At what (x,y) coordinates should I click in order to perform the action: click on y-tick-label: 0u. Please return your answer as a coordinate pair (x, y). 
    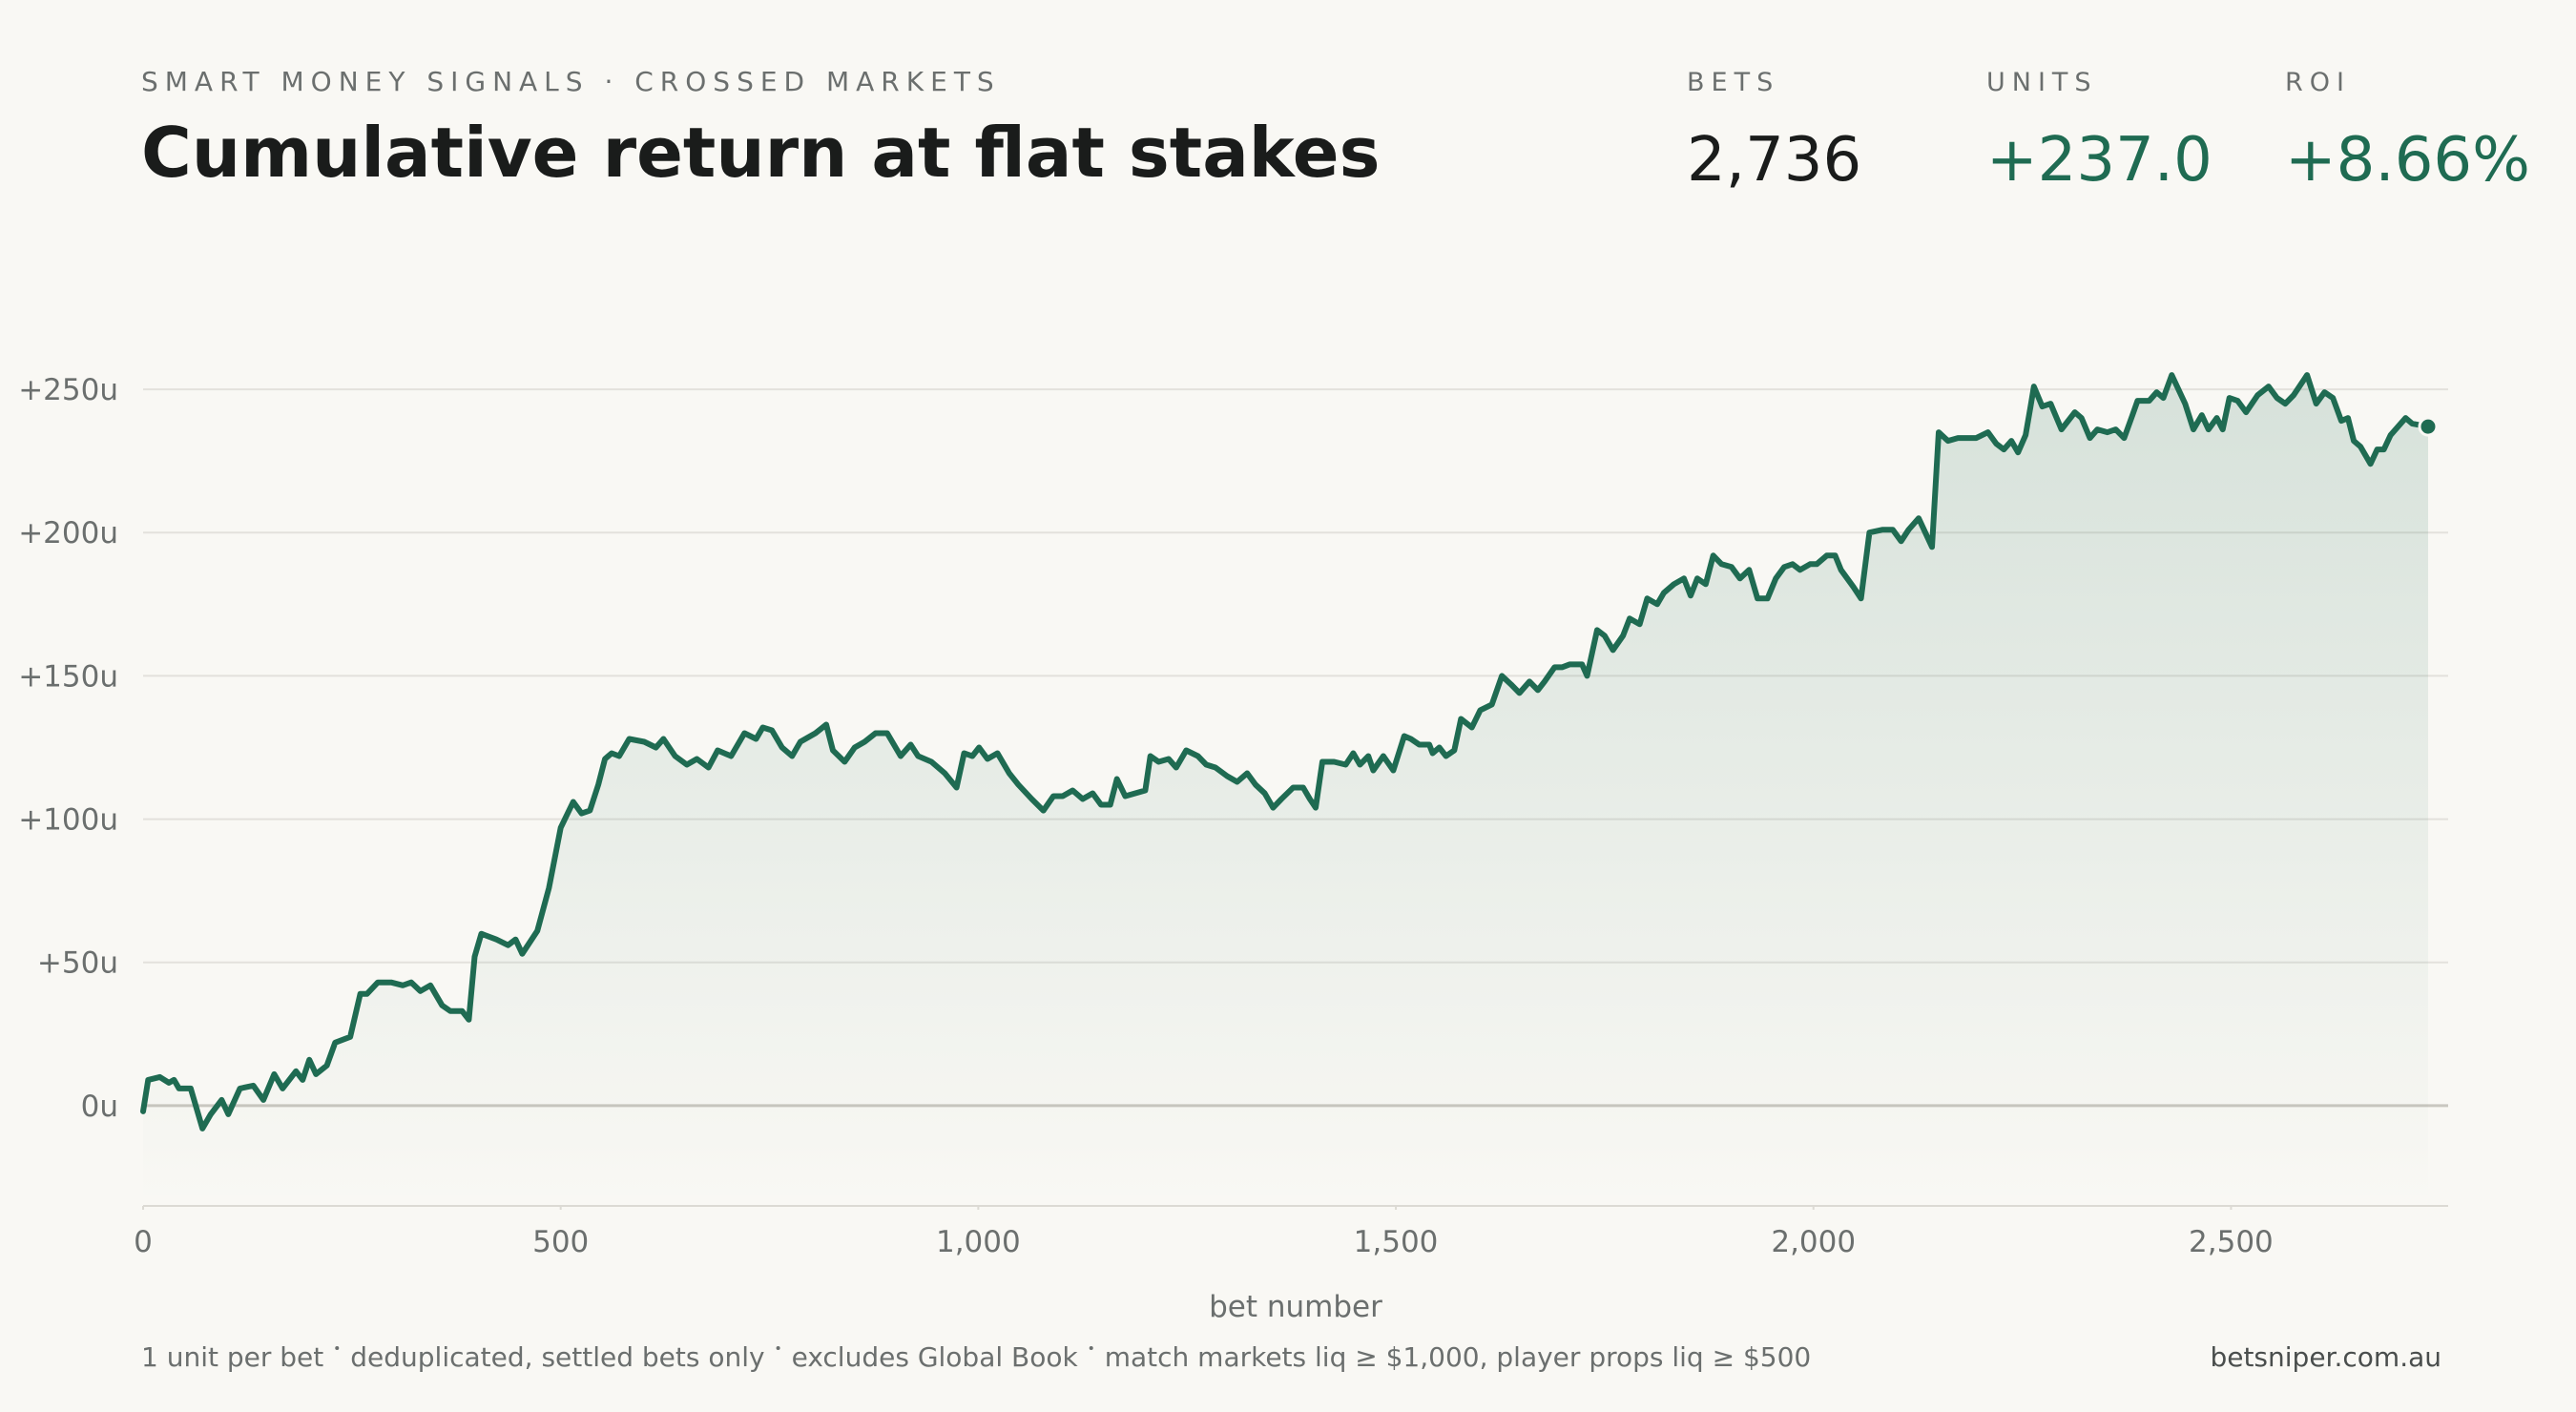
    Looking at the image, I should click on (99, 1107).